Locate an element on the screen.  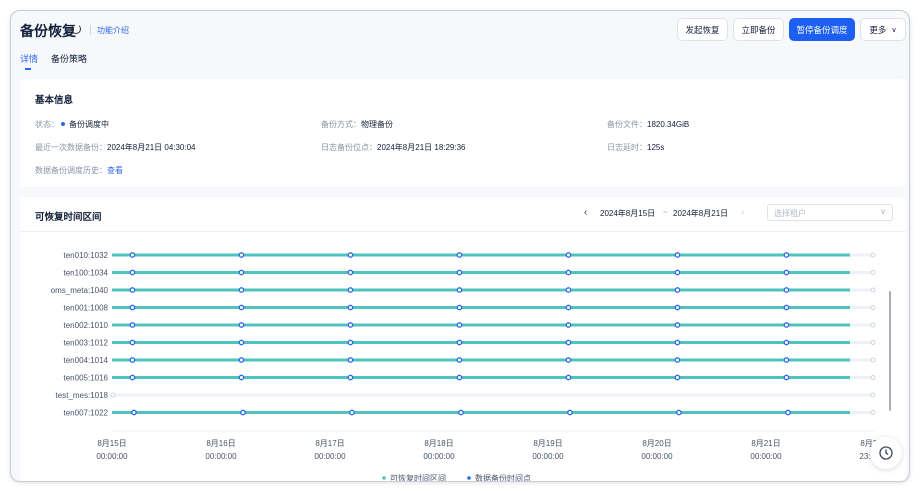
start-restore-button: 发起恢复 is located at coordinates (702, 29).